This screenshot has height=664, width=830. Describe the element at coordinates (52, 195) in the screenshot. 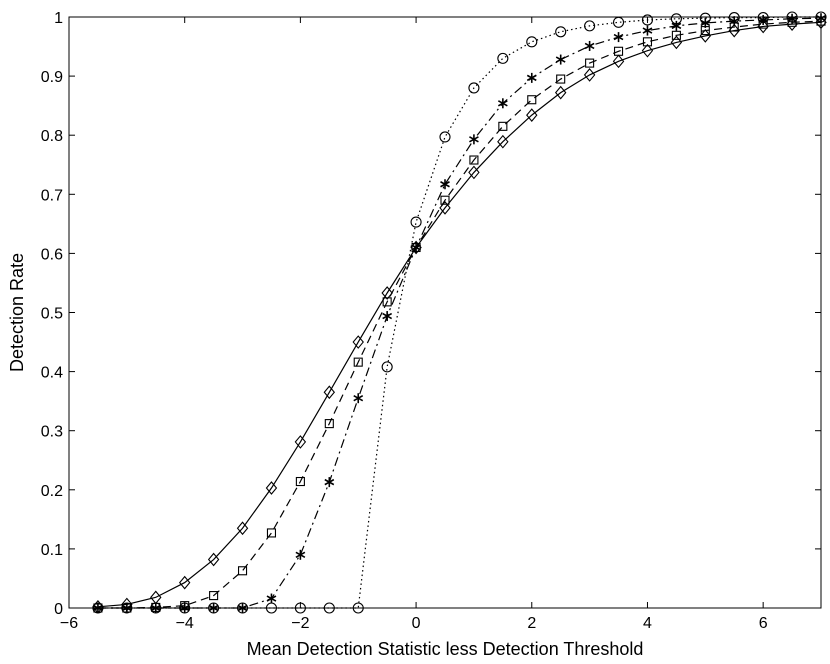

I see `y-tick-label: 0.7` at that location.